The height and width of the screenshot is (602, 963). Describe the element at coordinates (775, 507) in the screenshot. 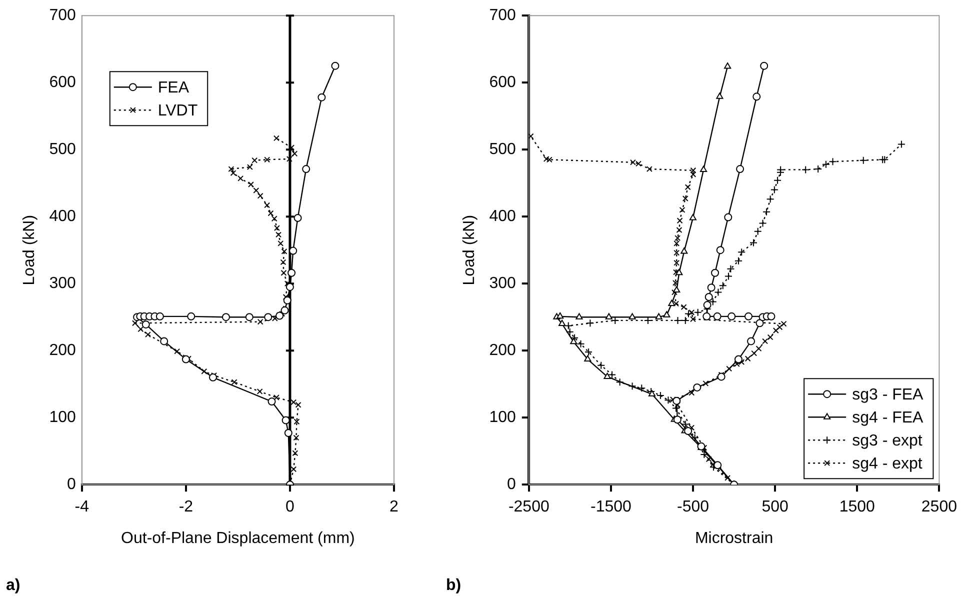

I see `x-tick-label: 500` at that location.